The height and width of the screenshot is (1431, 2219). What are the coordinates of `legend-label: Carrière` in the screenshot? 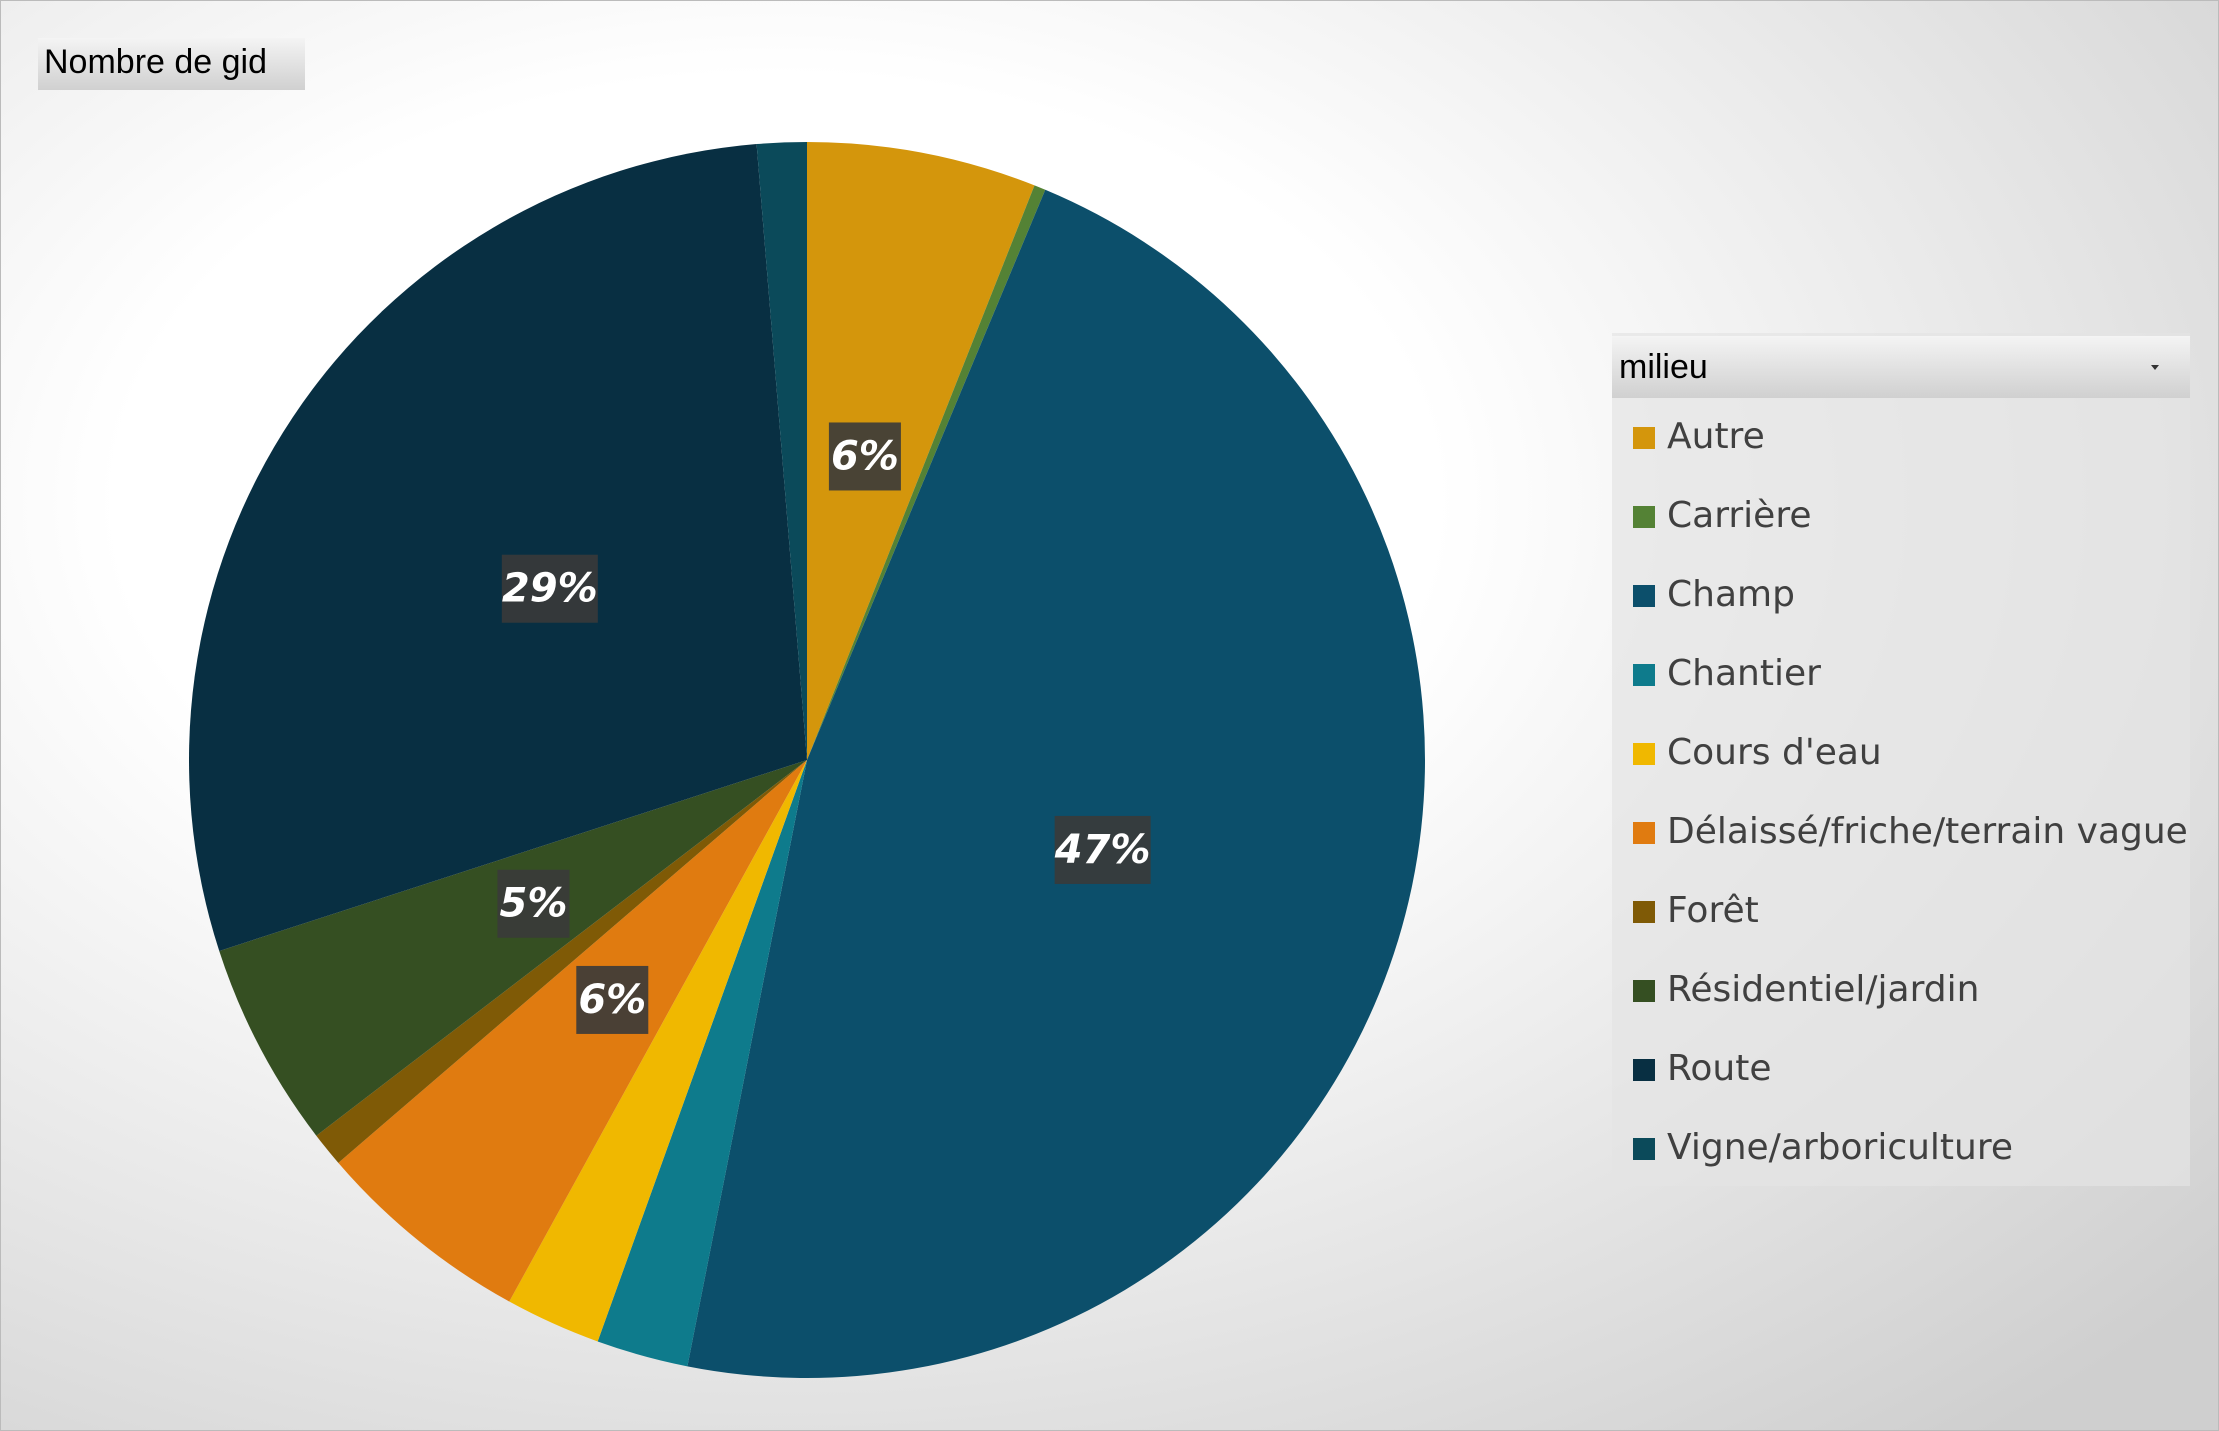 It's located at (1739, 515).